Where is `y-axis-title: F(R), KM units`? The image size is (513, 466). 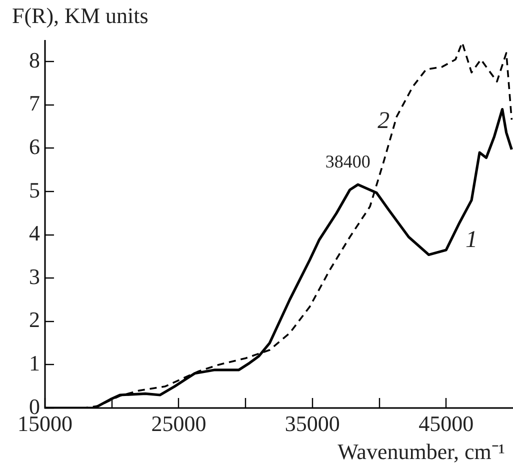 y-axis-title: F(R), KM units is located at coordinates (80, 15).